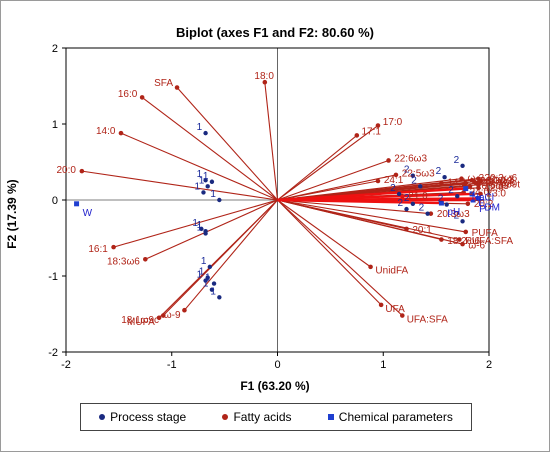  What do you see at coordinates (53, 277) in the screenshot?
I see `y-tick-label: -1` at bounding box center [53, 277].